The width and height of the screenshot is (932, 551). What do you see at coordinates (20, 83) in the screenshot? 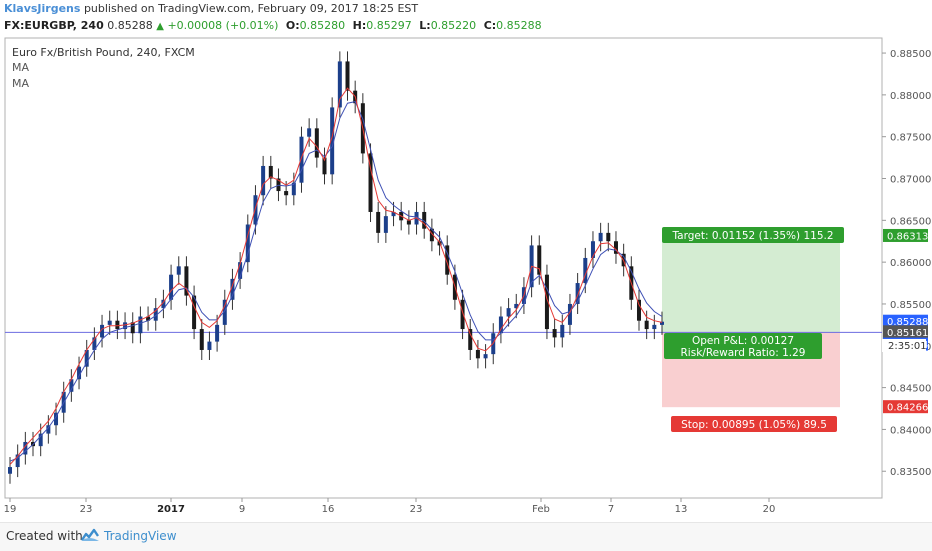
I see `legend-ma-2: MA` at bounding box center [20, 83].